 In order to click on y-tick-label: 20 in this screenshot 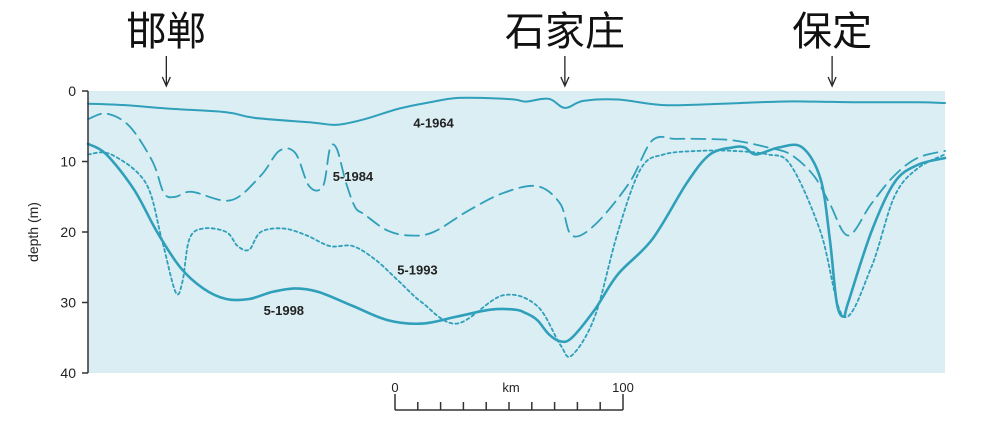, I will do `click(68, 232)`.